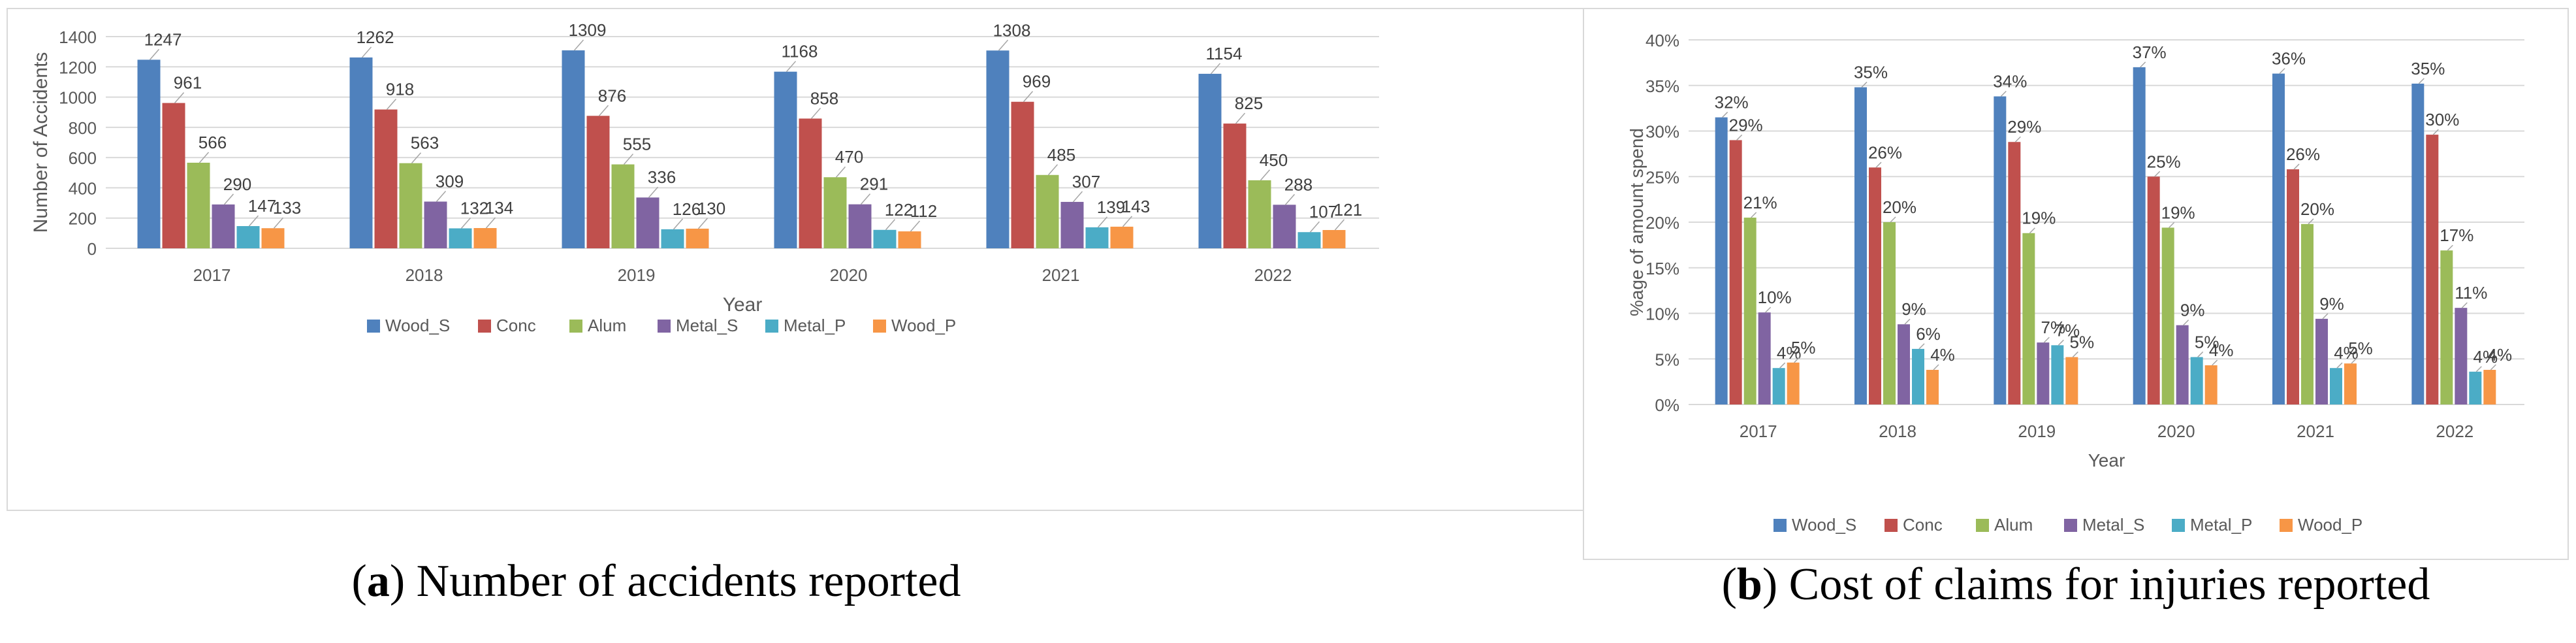  I want to click on chart-a-y-axis-title: Number of Accidents, so click(41, 142).